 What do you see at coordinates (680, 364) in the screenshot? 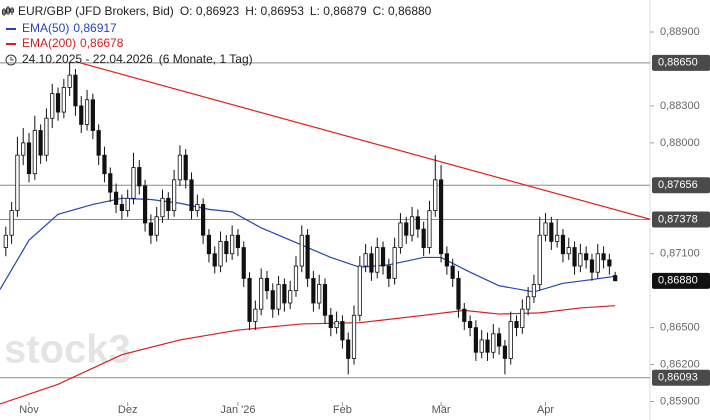
I see `y-tick-label: 0,86200` at bounding box center [680, 364].